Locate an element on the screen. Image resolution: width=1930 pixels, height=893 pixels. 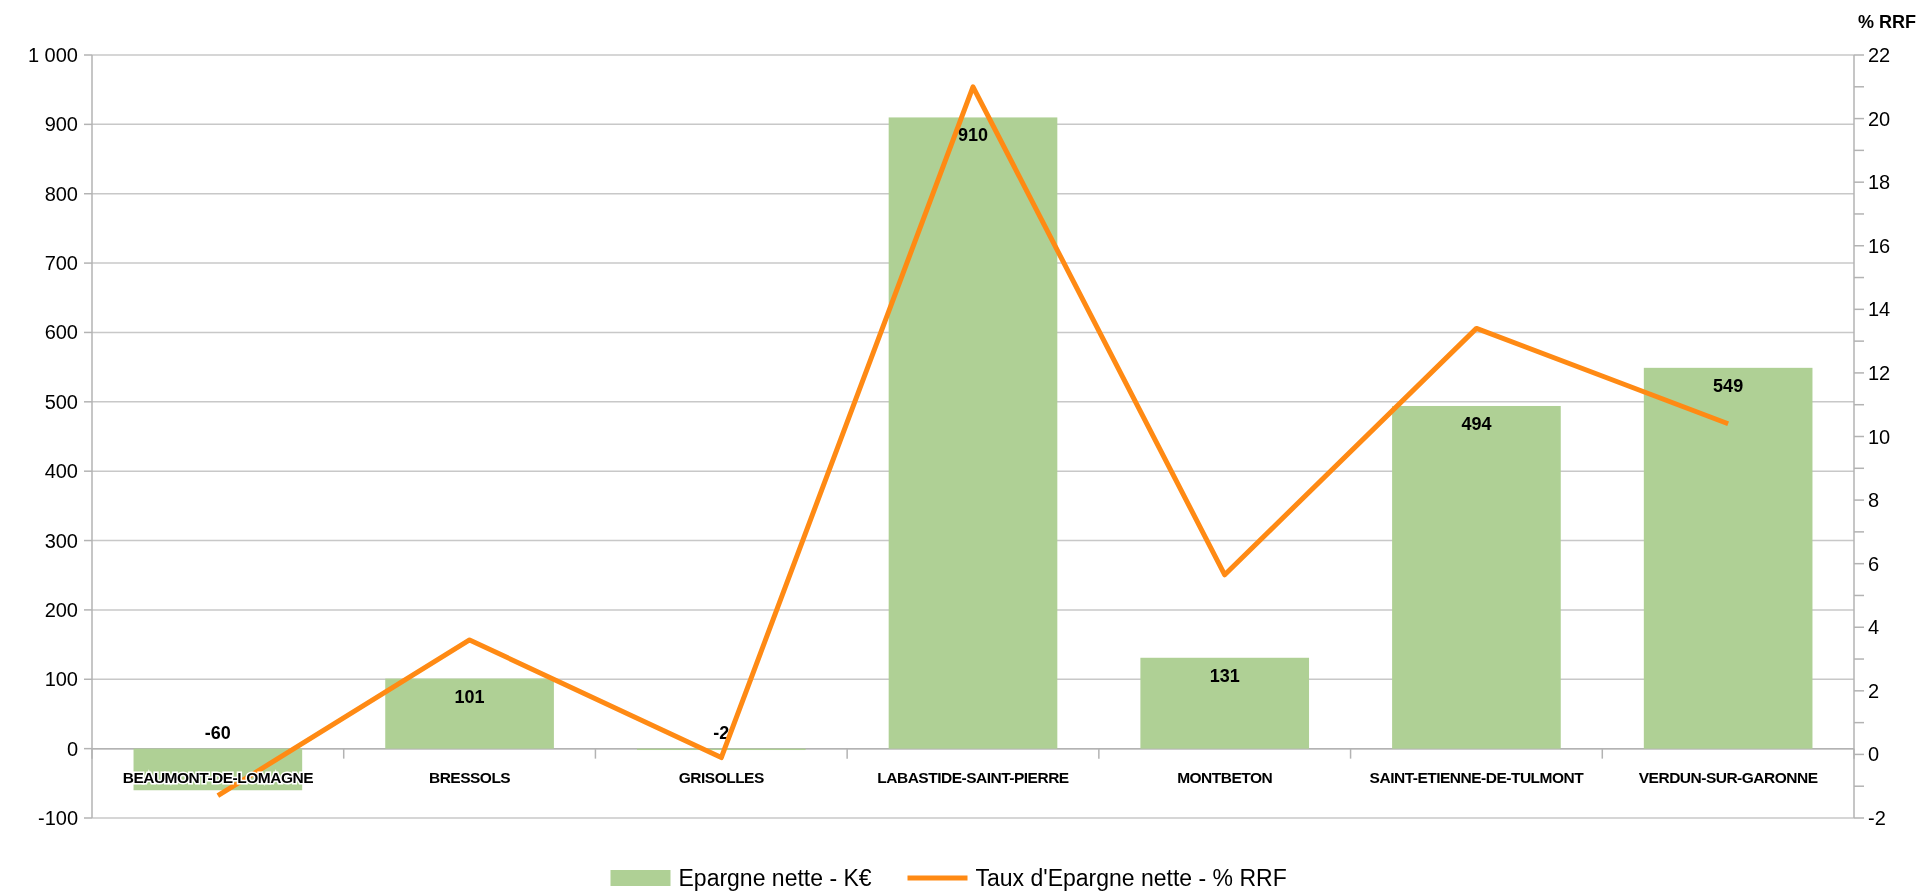
data-label: 494 is located at coordinates (1476, 423).